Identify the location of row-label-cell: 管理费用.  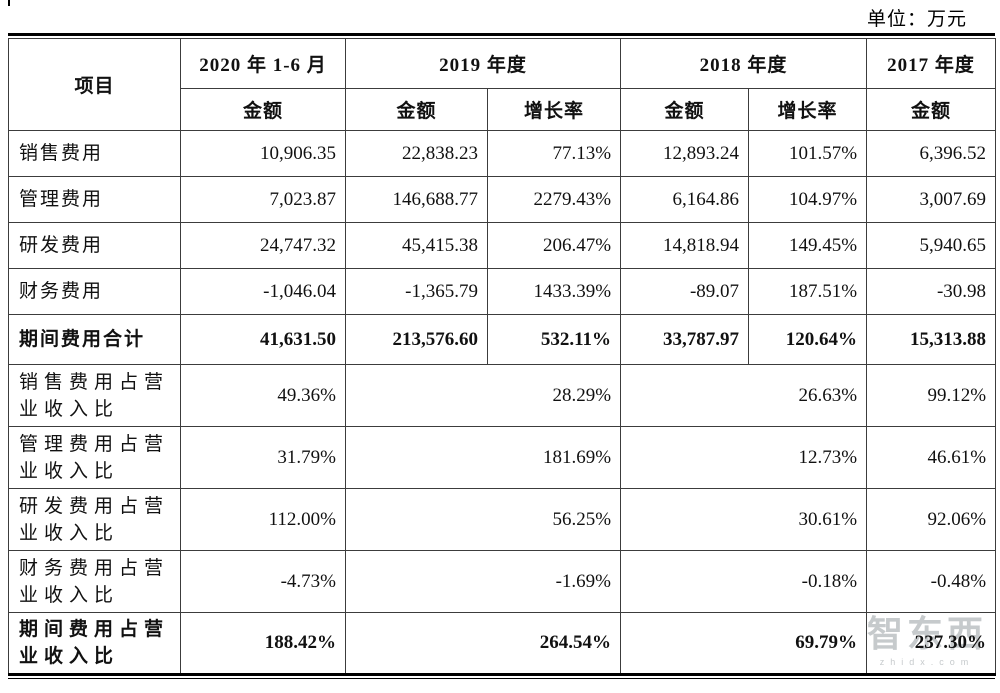
(94, 199).